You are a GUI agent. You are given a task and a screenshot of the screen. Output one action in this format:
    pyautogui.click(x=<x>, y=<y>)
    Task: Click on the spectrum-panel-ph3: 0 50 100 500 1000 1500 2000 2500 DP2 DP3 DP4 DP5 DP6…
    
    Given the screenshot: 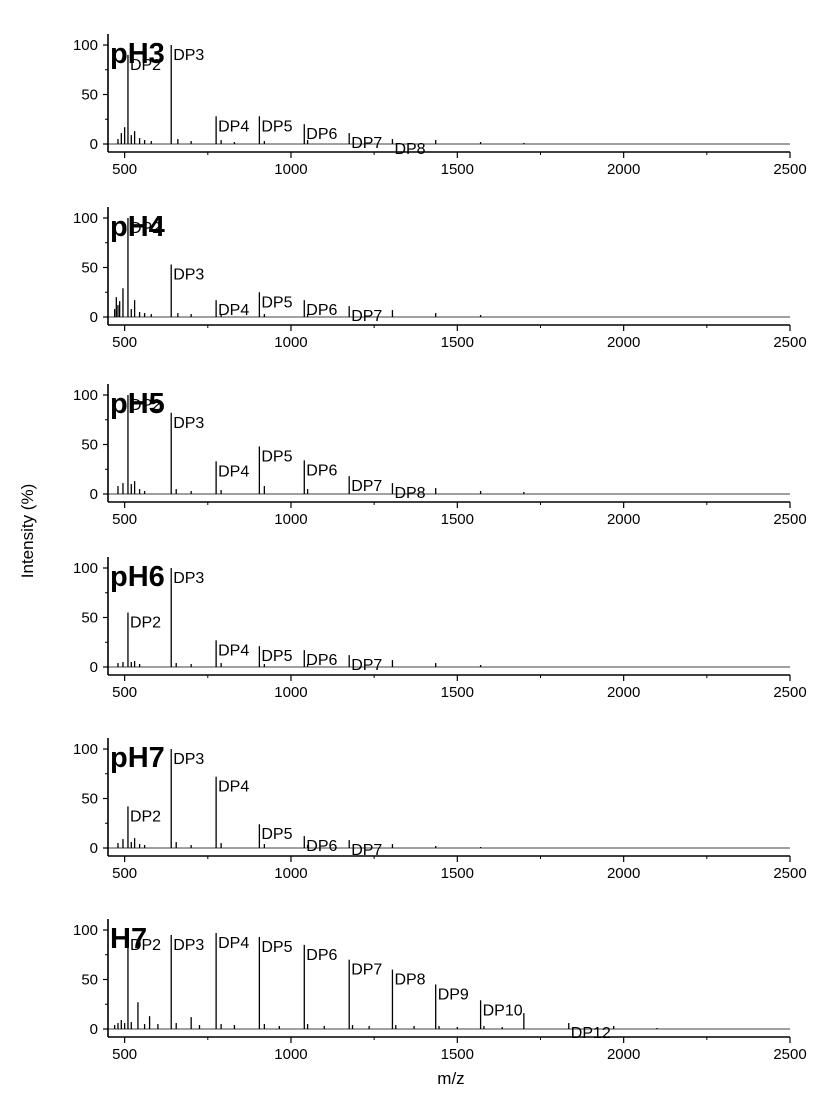 What is the action you would take?
    pyautogui.click(x=440, y=106)
    